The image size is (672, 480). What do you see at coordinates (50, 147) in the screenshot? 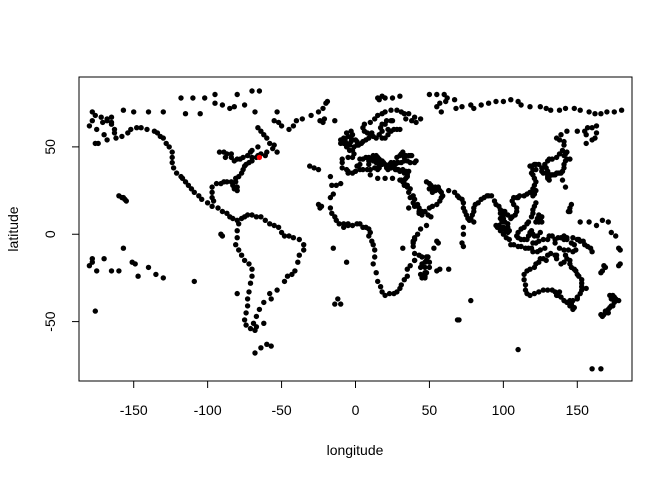
I see `y-tick-label: 50` at bounding box center [50, 147].